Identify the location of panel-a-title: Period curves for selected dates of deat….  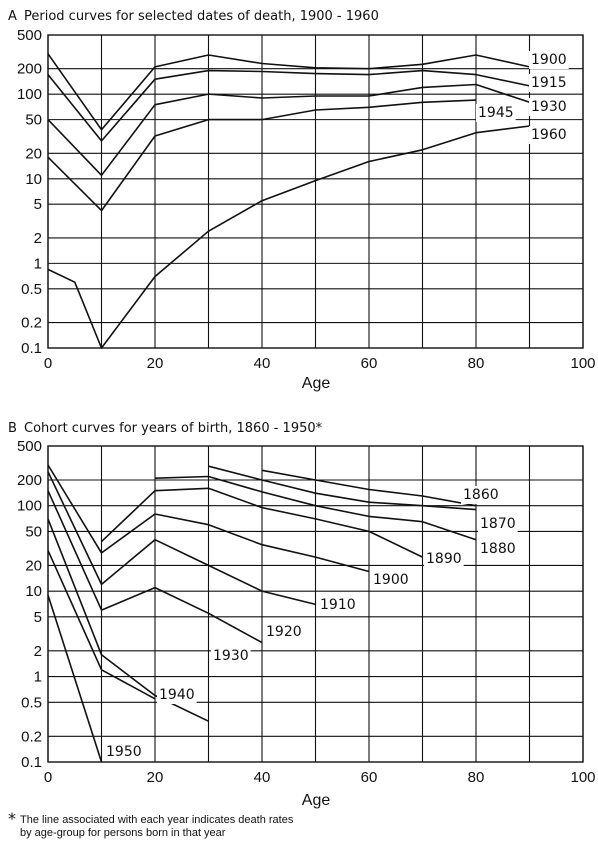
(201, 16).